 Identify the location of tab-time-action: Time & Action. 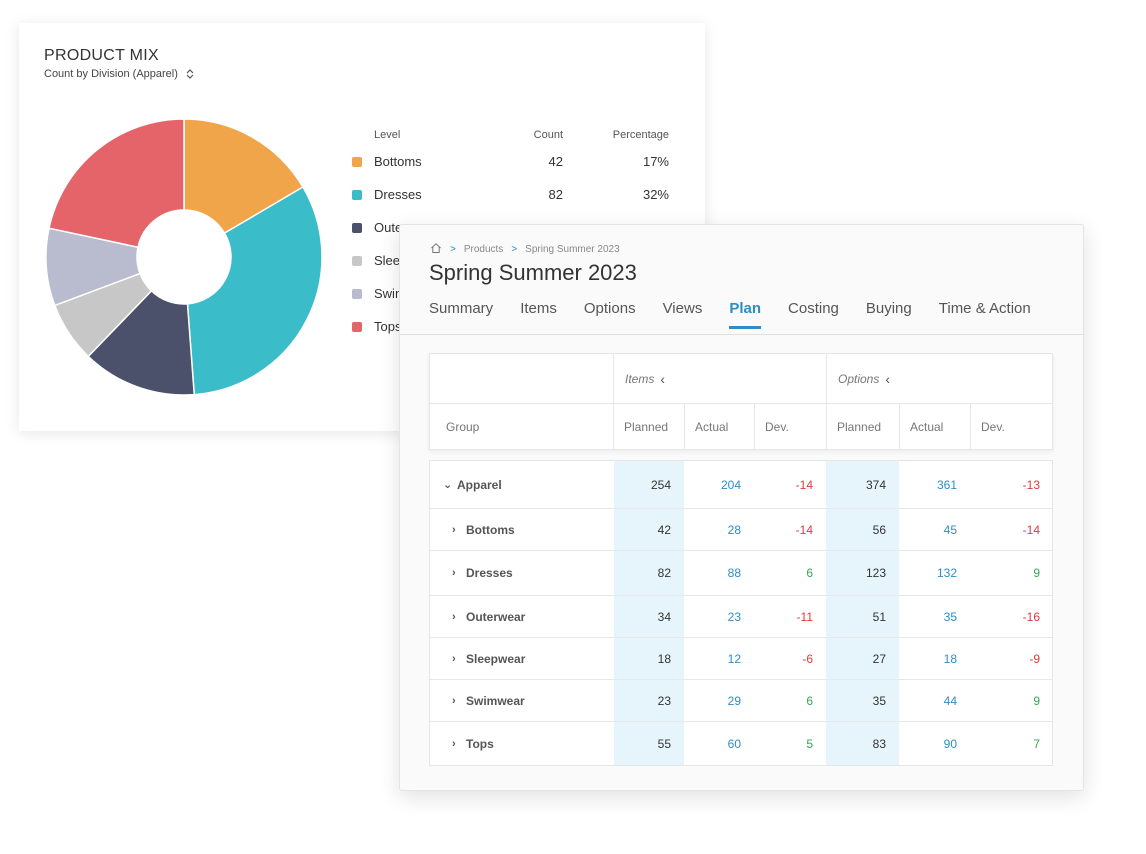
(984, 308).